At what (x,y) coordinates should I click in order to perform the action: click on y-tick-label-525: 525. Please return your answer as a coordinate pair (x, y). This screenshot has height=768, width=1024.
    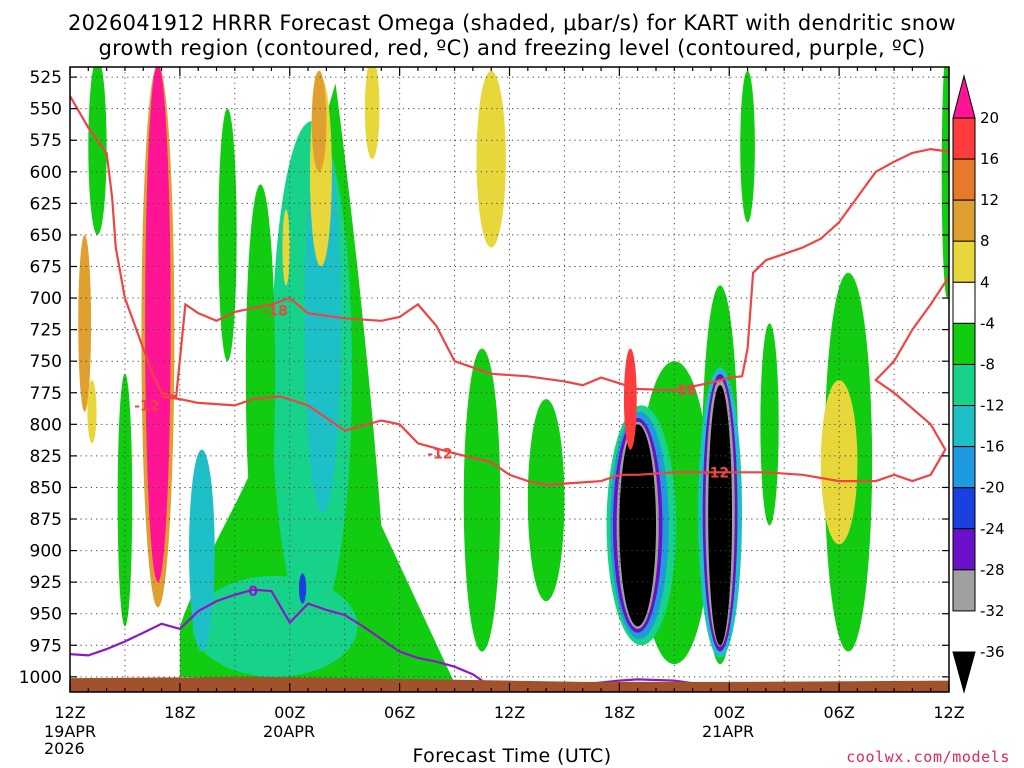
    Looking at the image, I should click on (46, 78).